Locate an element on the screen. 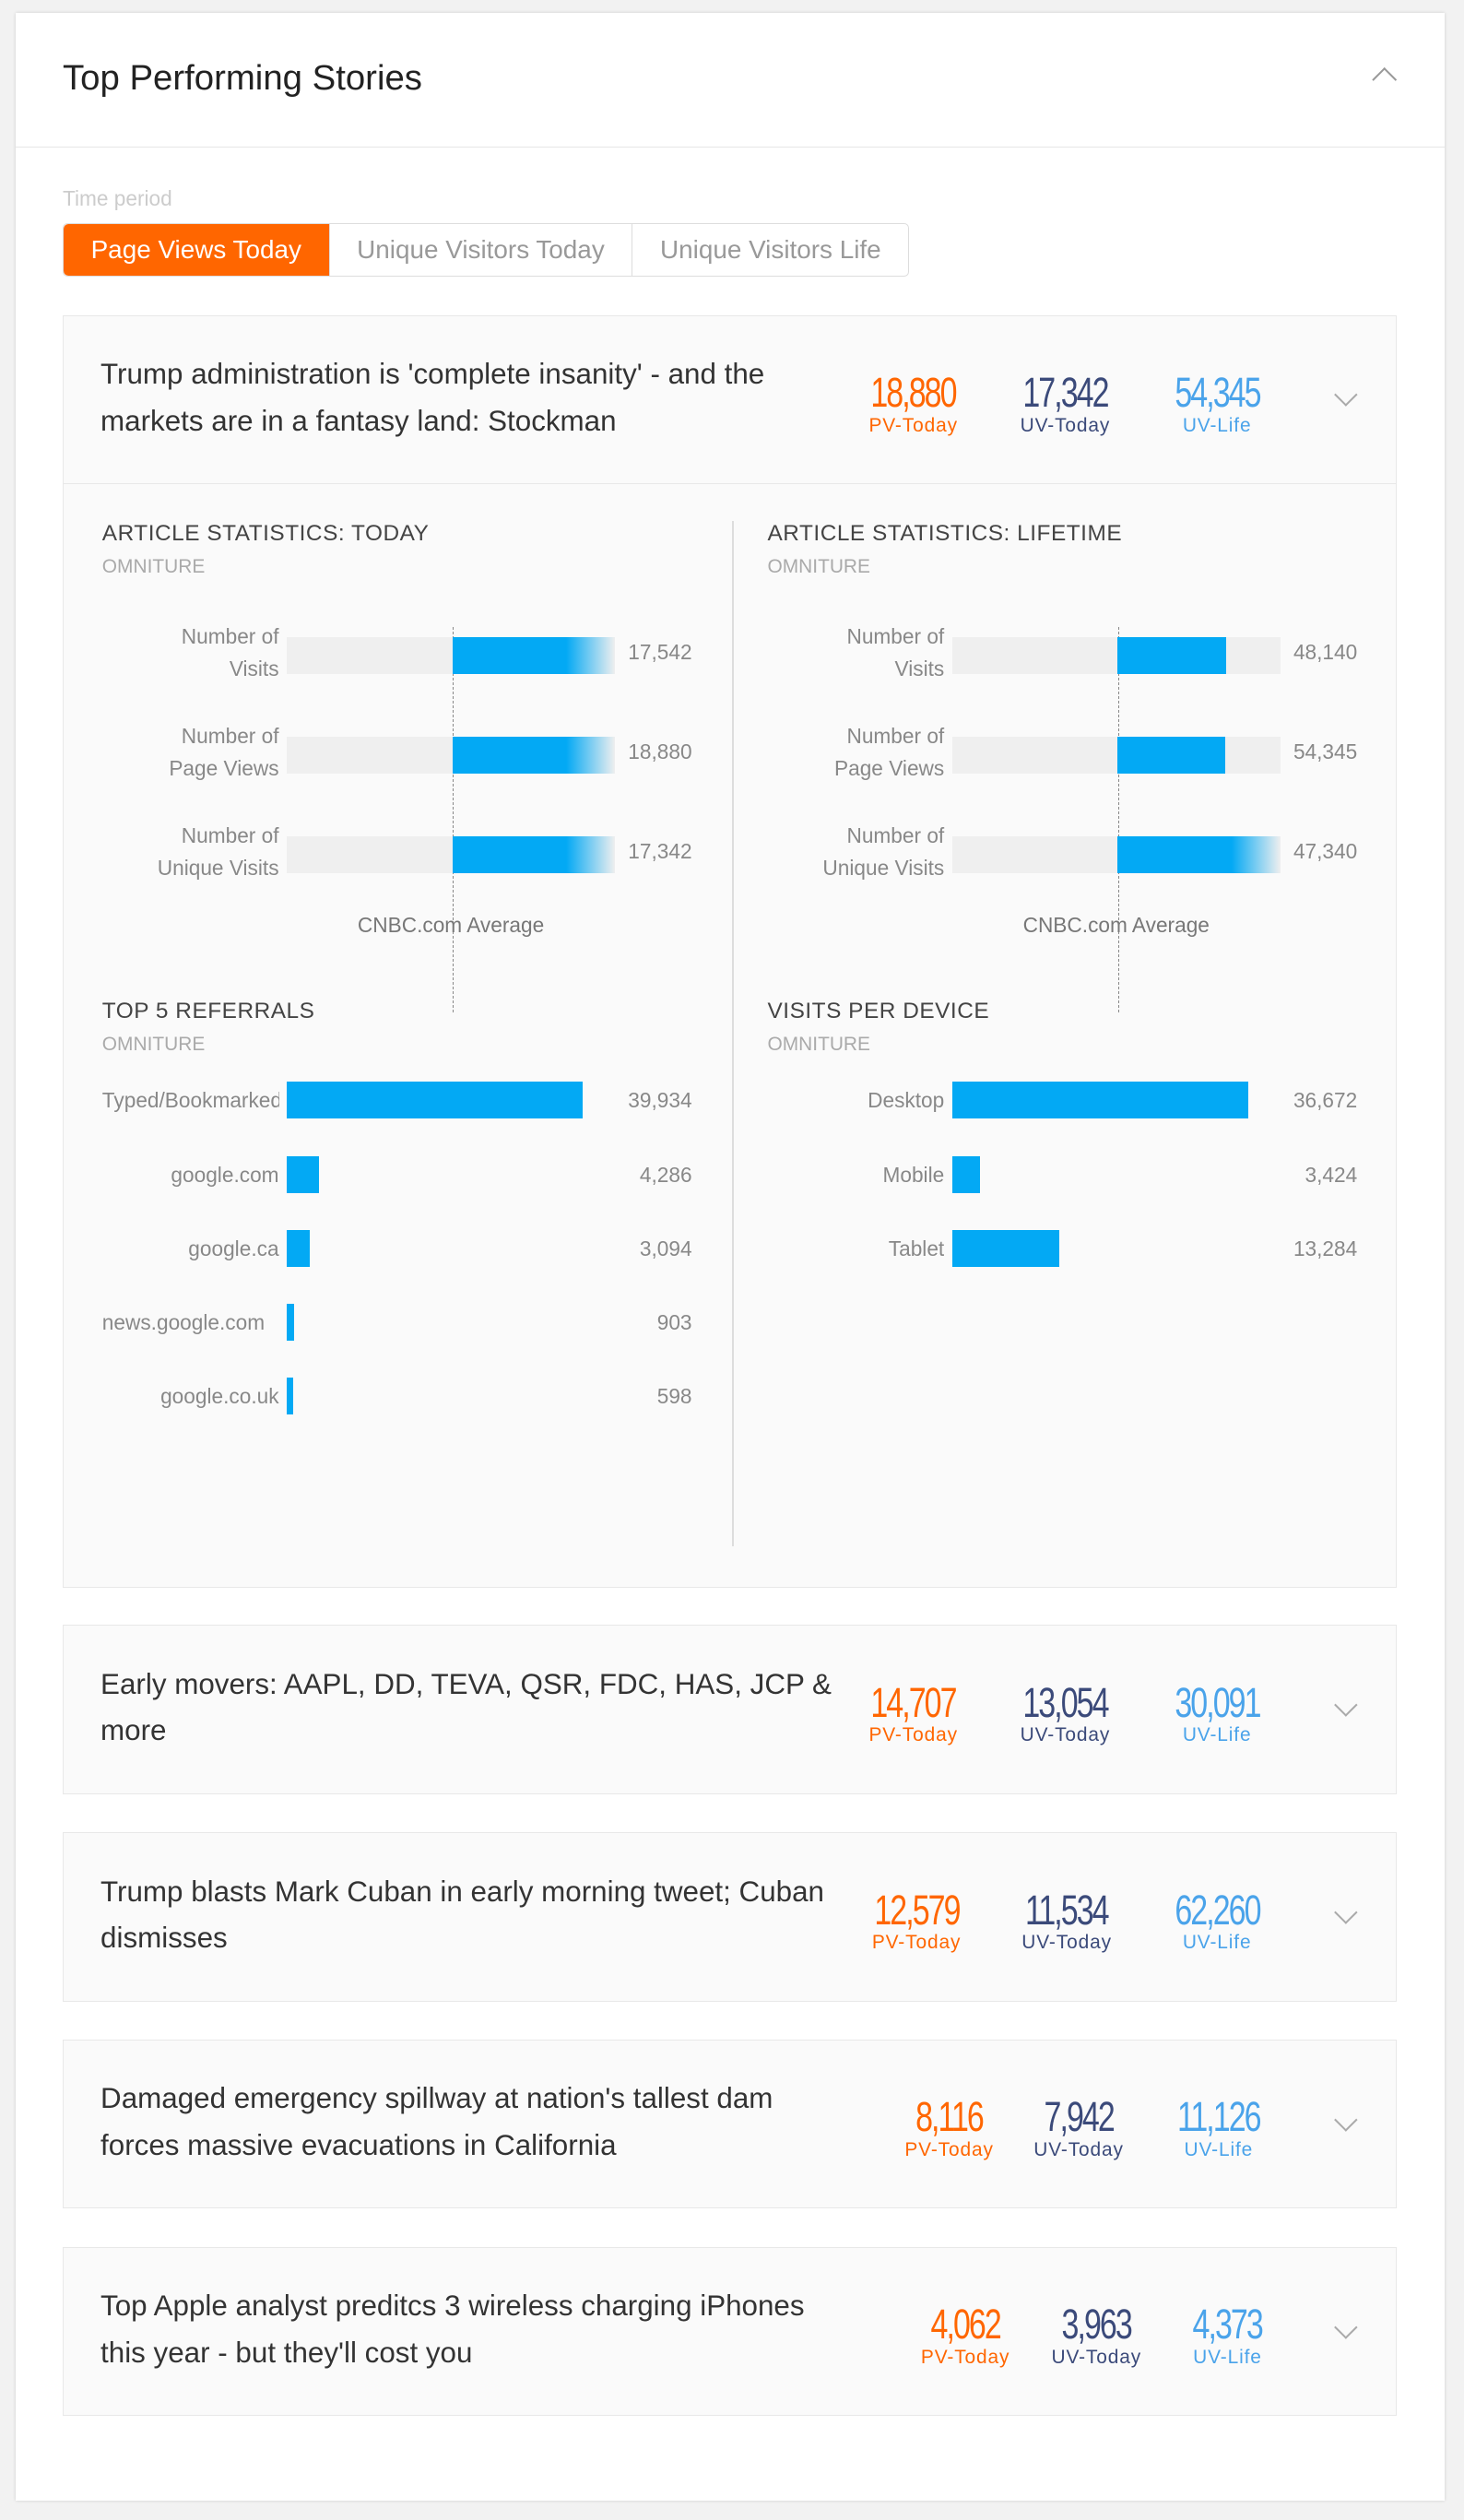  uv-today-metric: 11,534 UV-Today is located at coordinates (1066, 1920).